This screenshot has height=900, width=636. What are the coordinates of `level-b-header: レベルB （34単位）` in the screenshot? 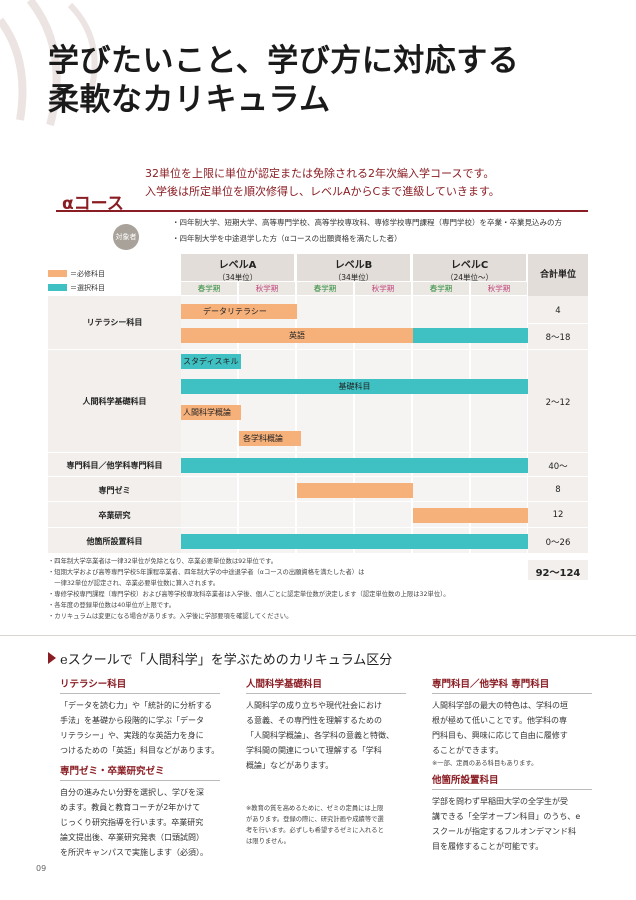 It's located at (353, 268).